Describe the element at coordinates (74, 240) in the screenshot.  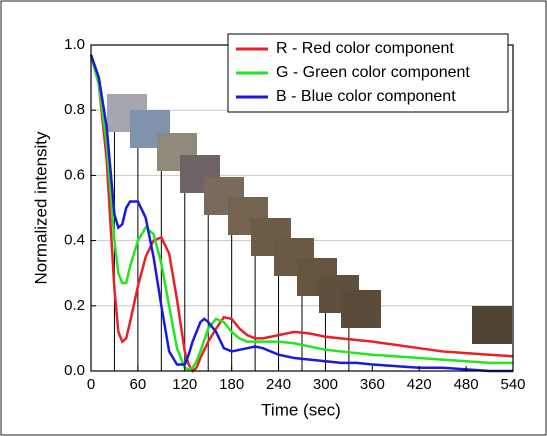
I see `y-tick-label: 0.4` at that location.